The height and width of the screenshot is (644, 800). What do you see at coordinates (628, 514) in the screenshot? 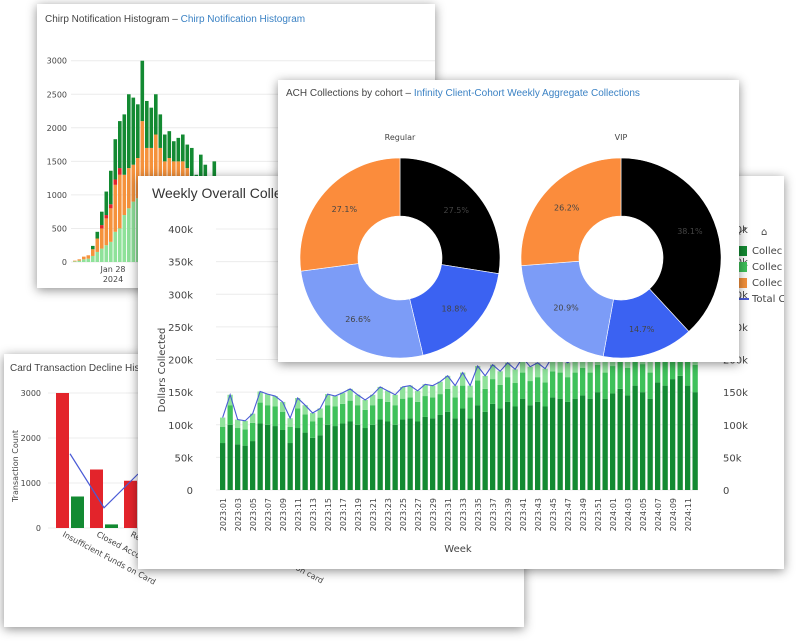
I see `weekly-x-tick: 2024:03` at bounding box center [628, 514].